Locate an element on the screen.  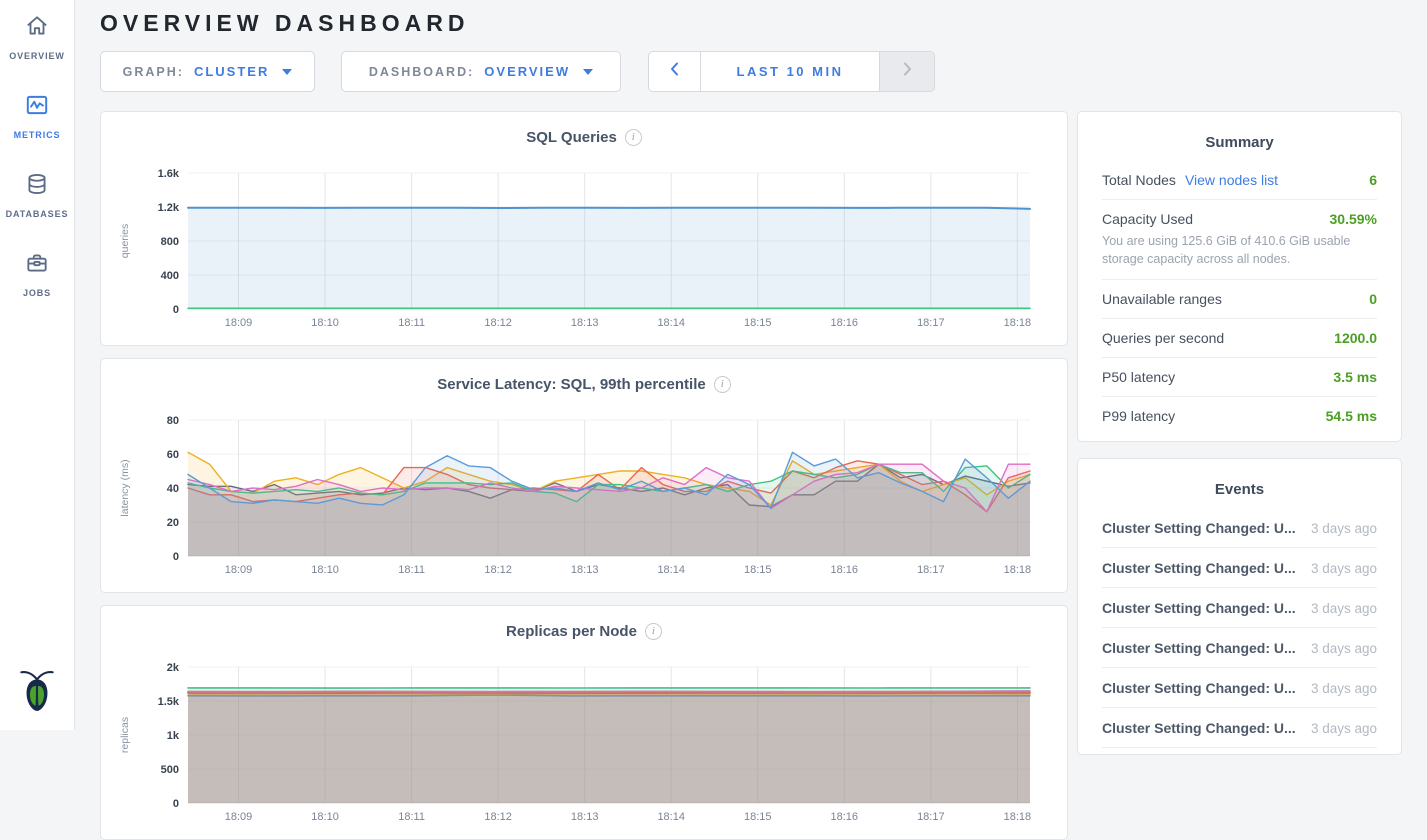
metrics-icon is located at coordinates (37, 107).